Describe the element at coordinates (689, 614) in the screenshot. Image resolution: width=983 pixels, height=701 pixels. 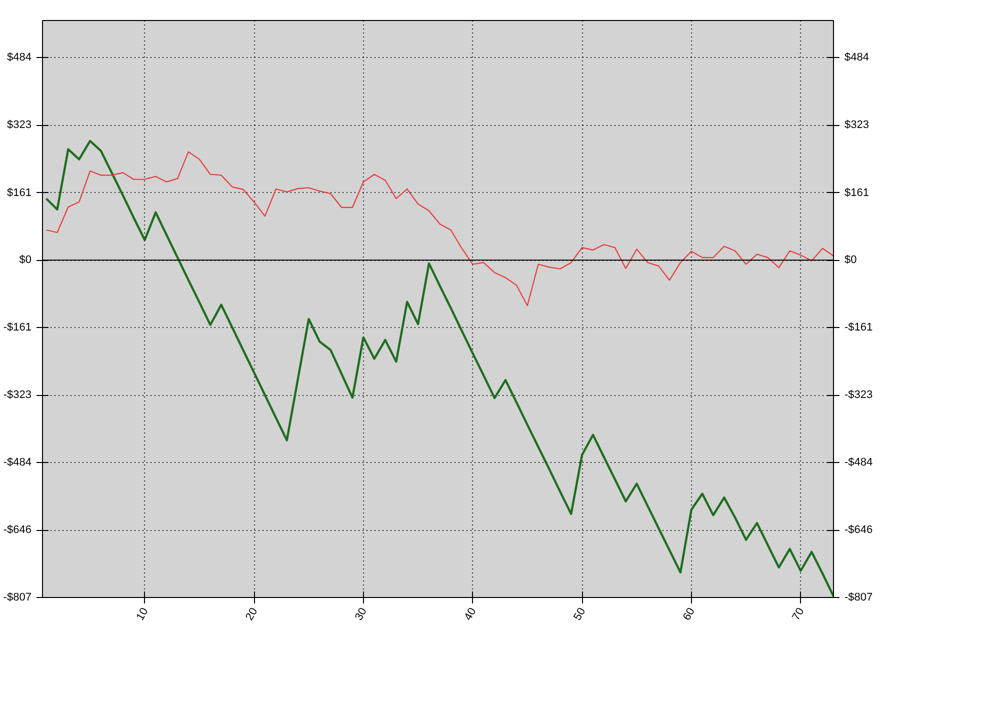
I see `x-tick-label: 60` at that location.